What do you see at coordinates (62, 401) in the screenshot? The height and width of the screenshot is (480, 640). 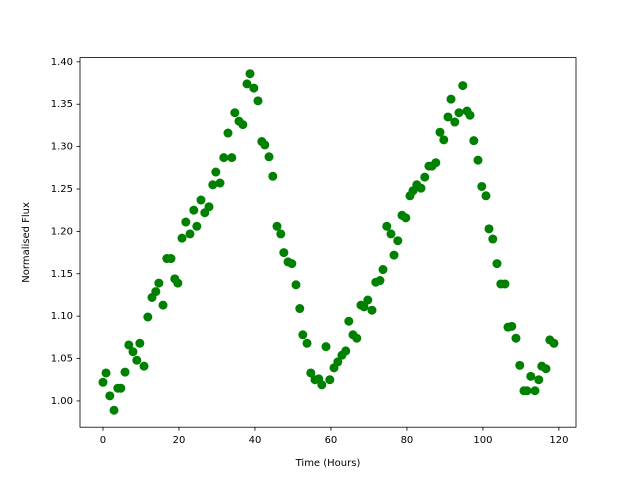 I see `y-tick-label: 1.00` at bounding box center [62, 401].